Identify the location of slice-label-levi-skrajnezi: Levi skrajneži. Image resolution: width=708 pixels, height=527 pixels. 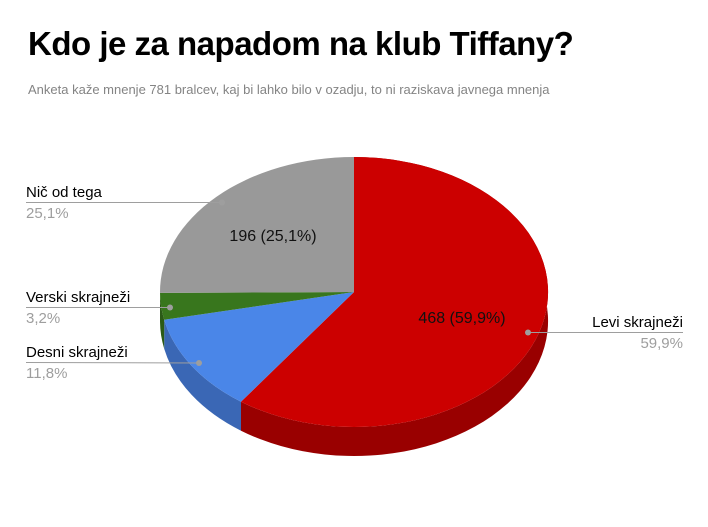
(637, 322).